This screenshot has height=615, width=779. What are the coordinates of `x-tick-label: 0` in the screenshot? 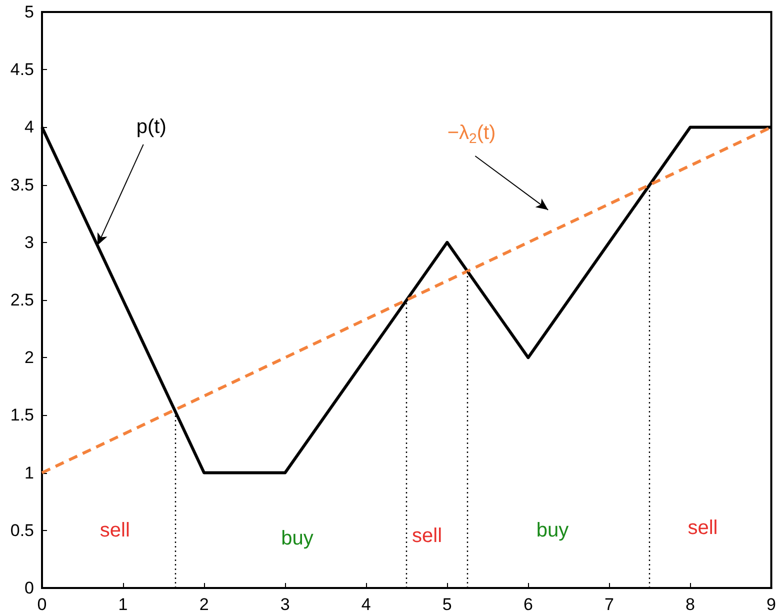 It's located at (42, 604).